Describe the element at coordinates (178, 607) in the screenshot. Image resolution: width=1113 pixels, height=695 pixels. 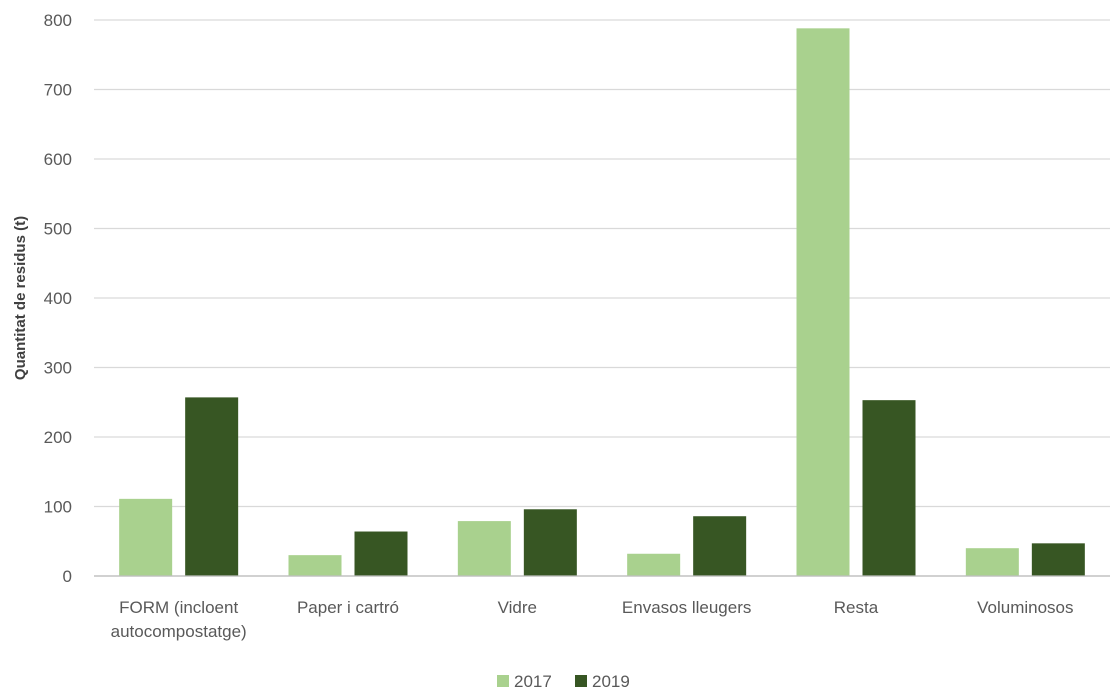
I see `x-category-label-line: FORM (incloent` at that location.